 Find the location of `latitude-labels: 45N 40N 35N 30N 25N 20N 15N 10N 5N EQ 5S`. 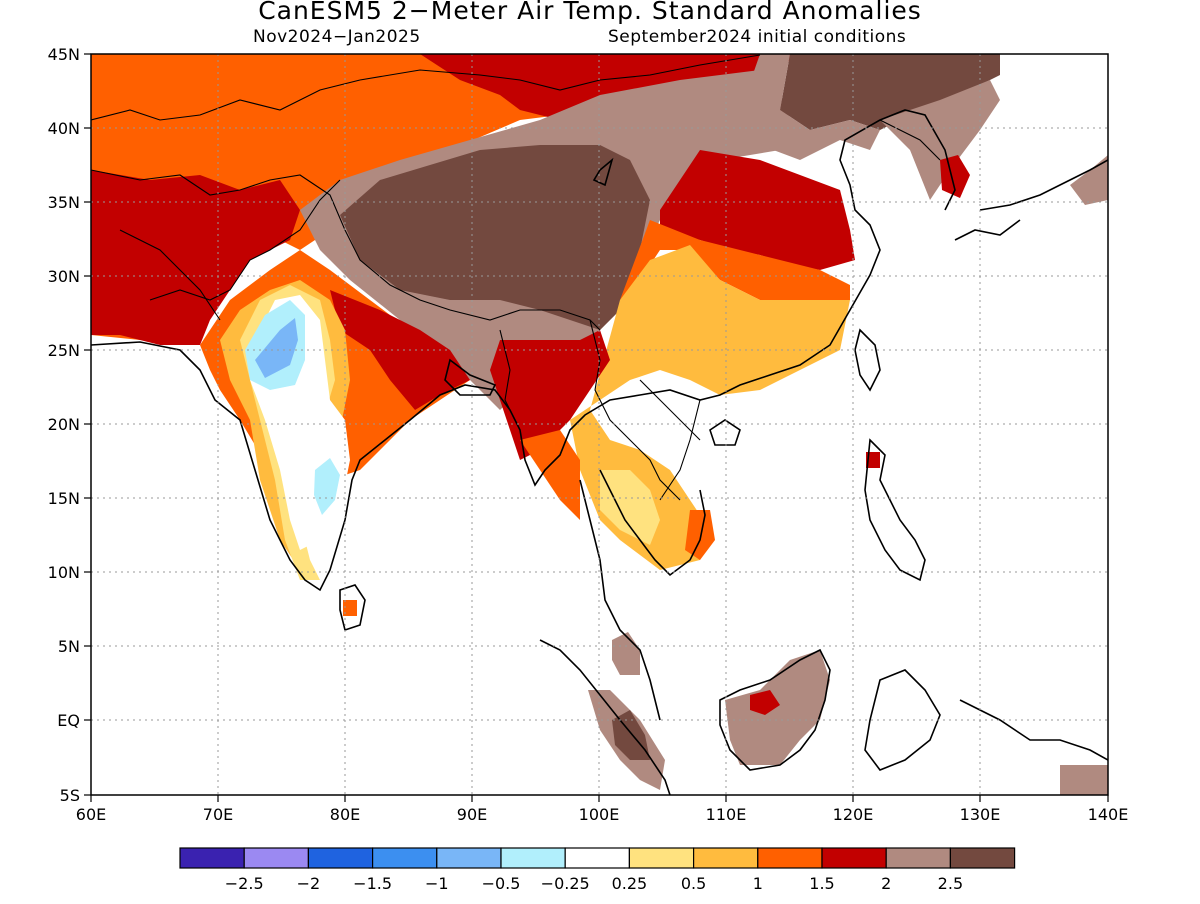

latitude-labels: 45N 40N 35N 30N 25N 20N 15N 10N 5N EQ 5S is located at coordinates (64, 425).